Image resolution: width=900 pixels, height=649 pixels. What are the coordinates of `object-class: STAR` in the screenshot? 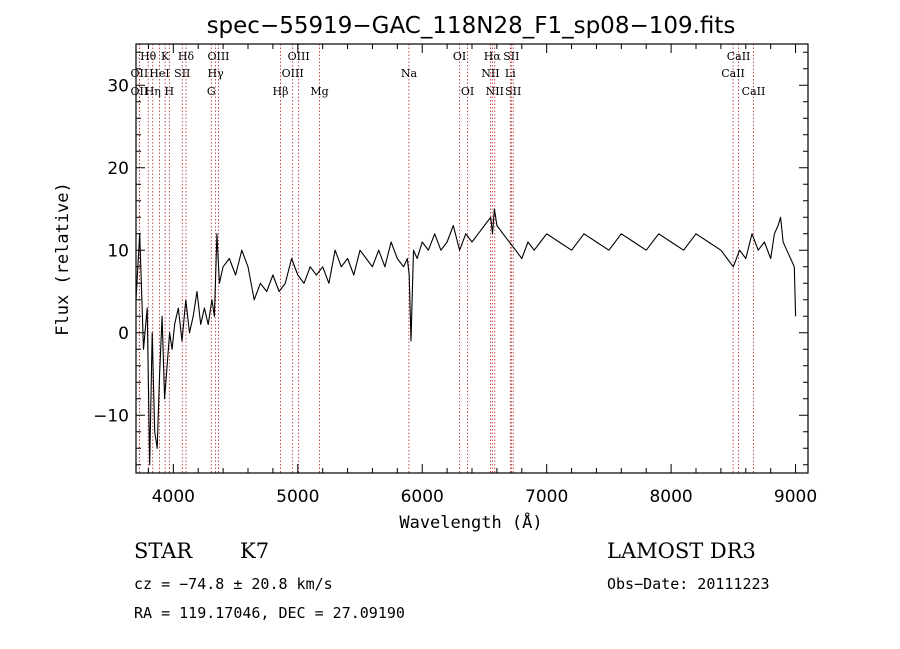 It's located at (163, 551).